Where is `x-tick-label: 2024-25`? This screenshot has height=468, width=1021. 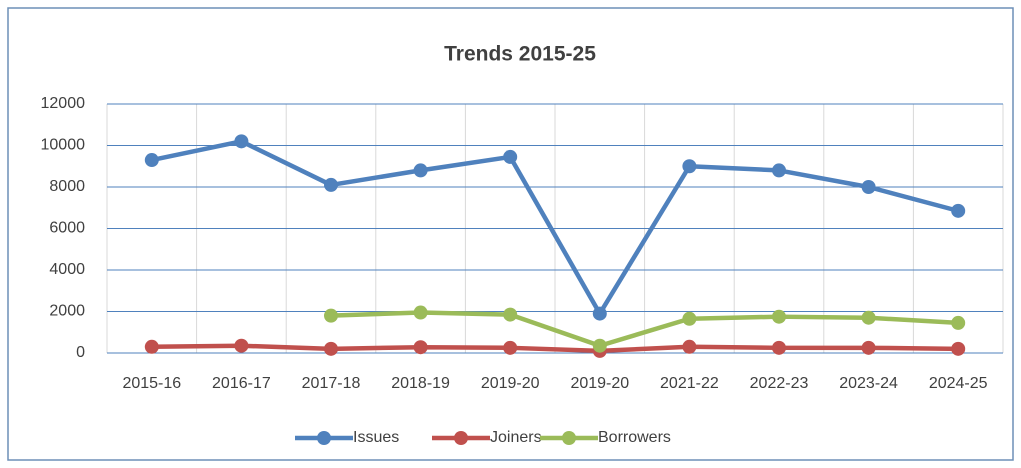 x-tick-label: 2024-25 is located at coordinates (958, 383).